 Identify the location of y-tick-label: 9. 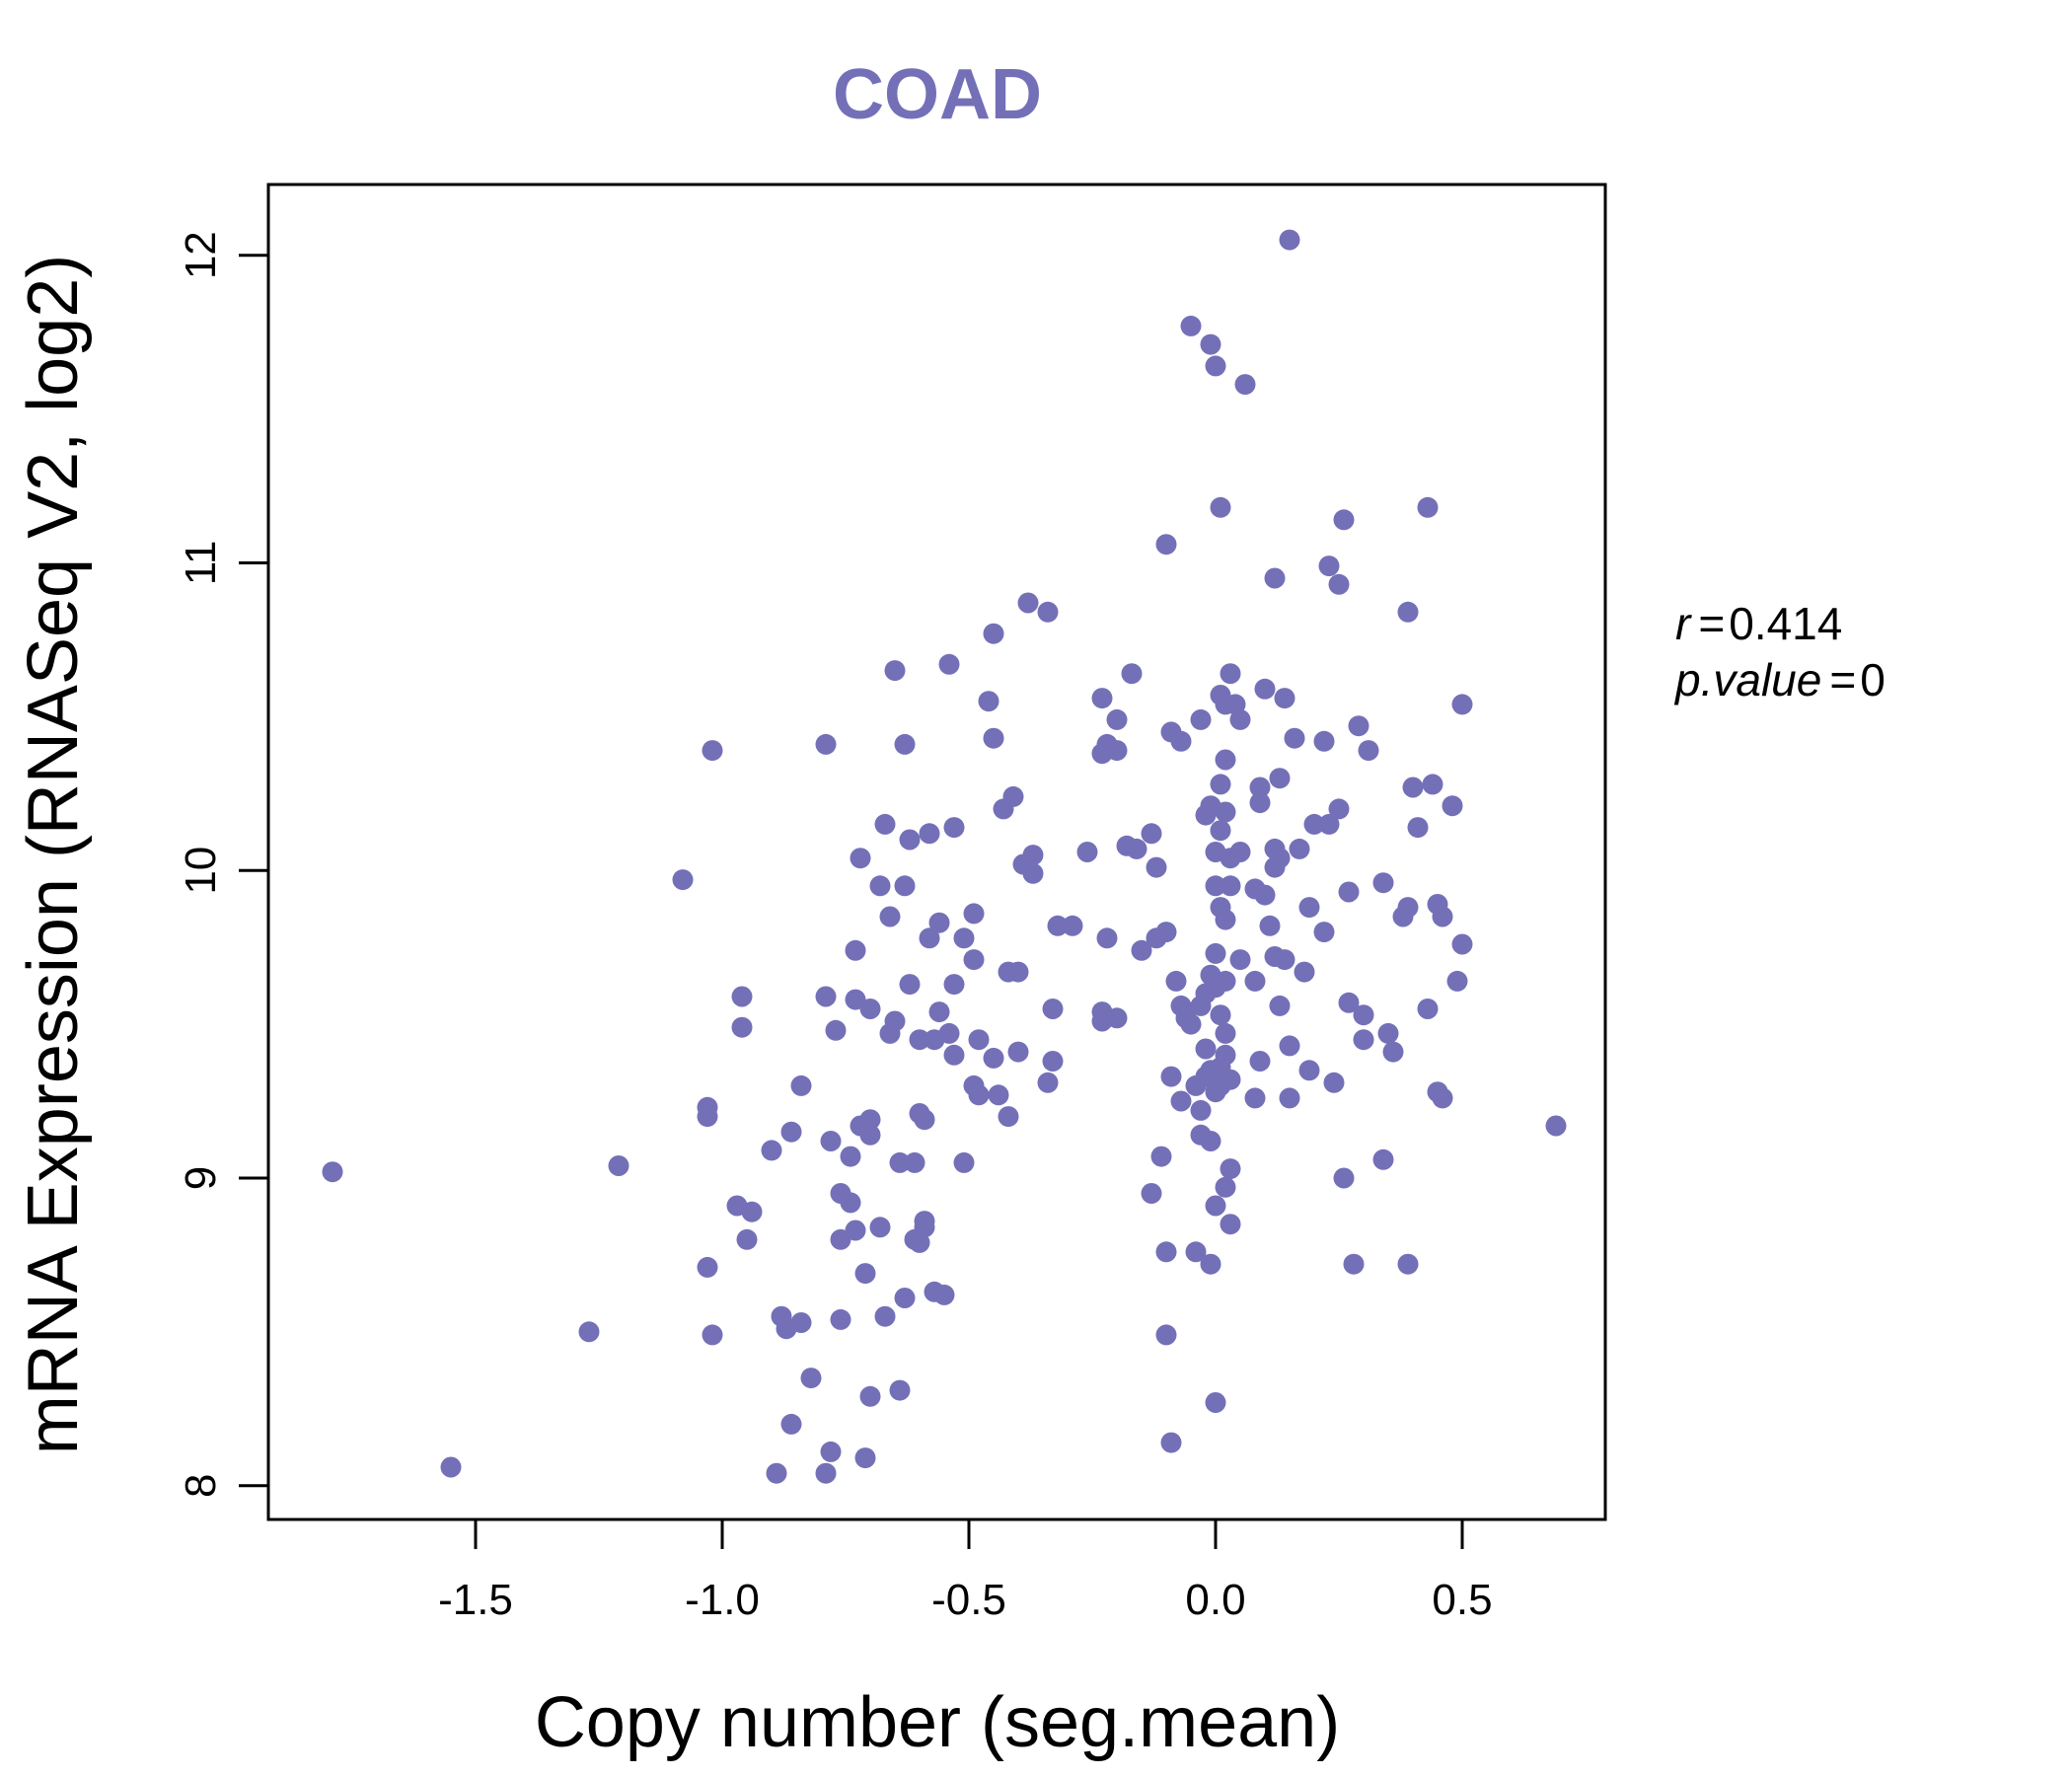
(201, 1178).